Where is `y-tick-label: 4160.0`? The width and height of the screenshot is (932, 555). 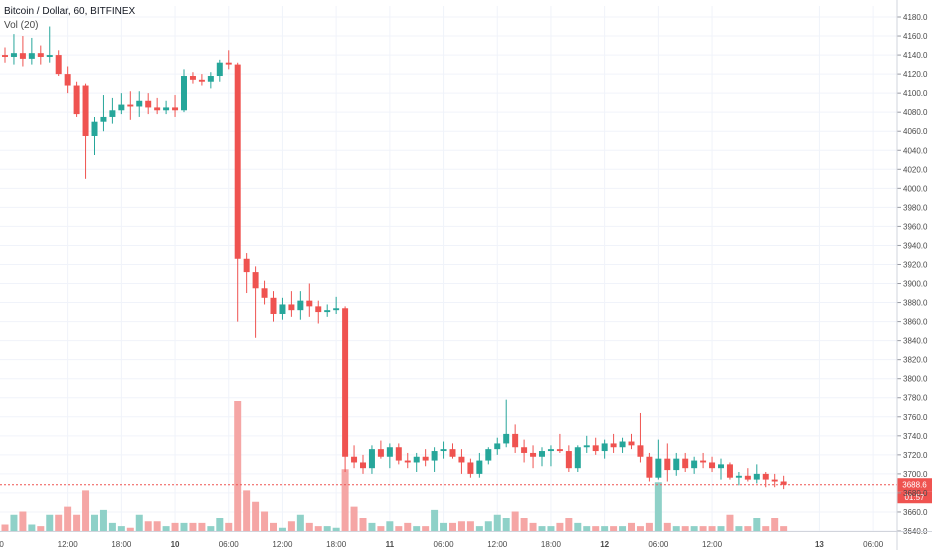 y-tick-label: 4160.0 is located at coordinates (915, 36).